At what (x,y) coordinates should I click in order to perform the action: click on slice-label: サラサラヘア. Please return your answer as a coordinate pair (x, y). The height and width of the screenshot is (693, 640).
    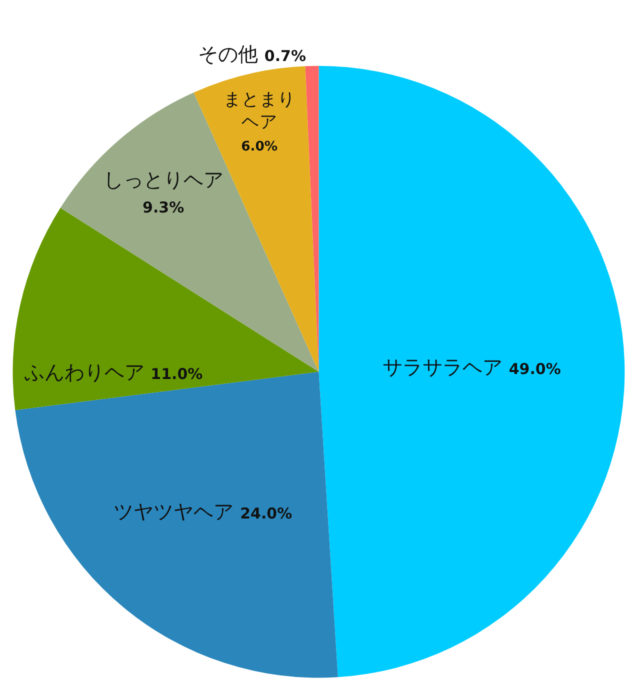
    Looking at the image, I should click on (442, 366).